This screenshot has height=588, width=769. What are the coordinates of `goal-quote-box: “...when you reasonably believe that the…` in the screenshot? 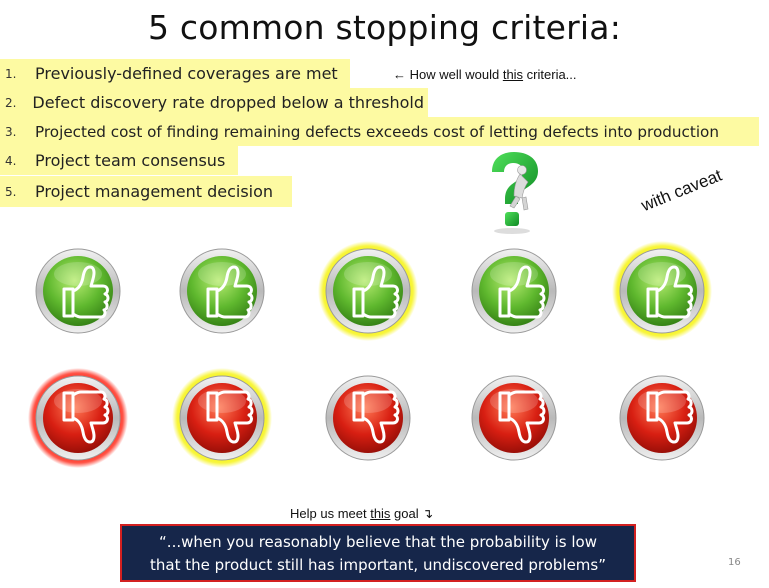 It's located at (378, 553).